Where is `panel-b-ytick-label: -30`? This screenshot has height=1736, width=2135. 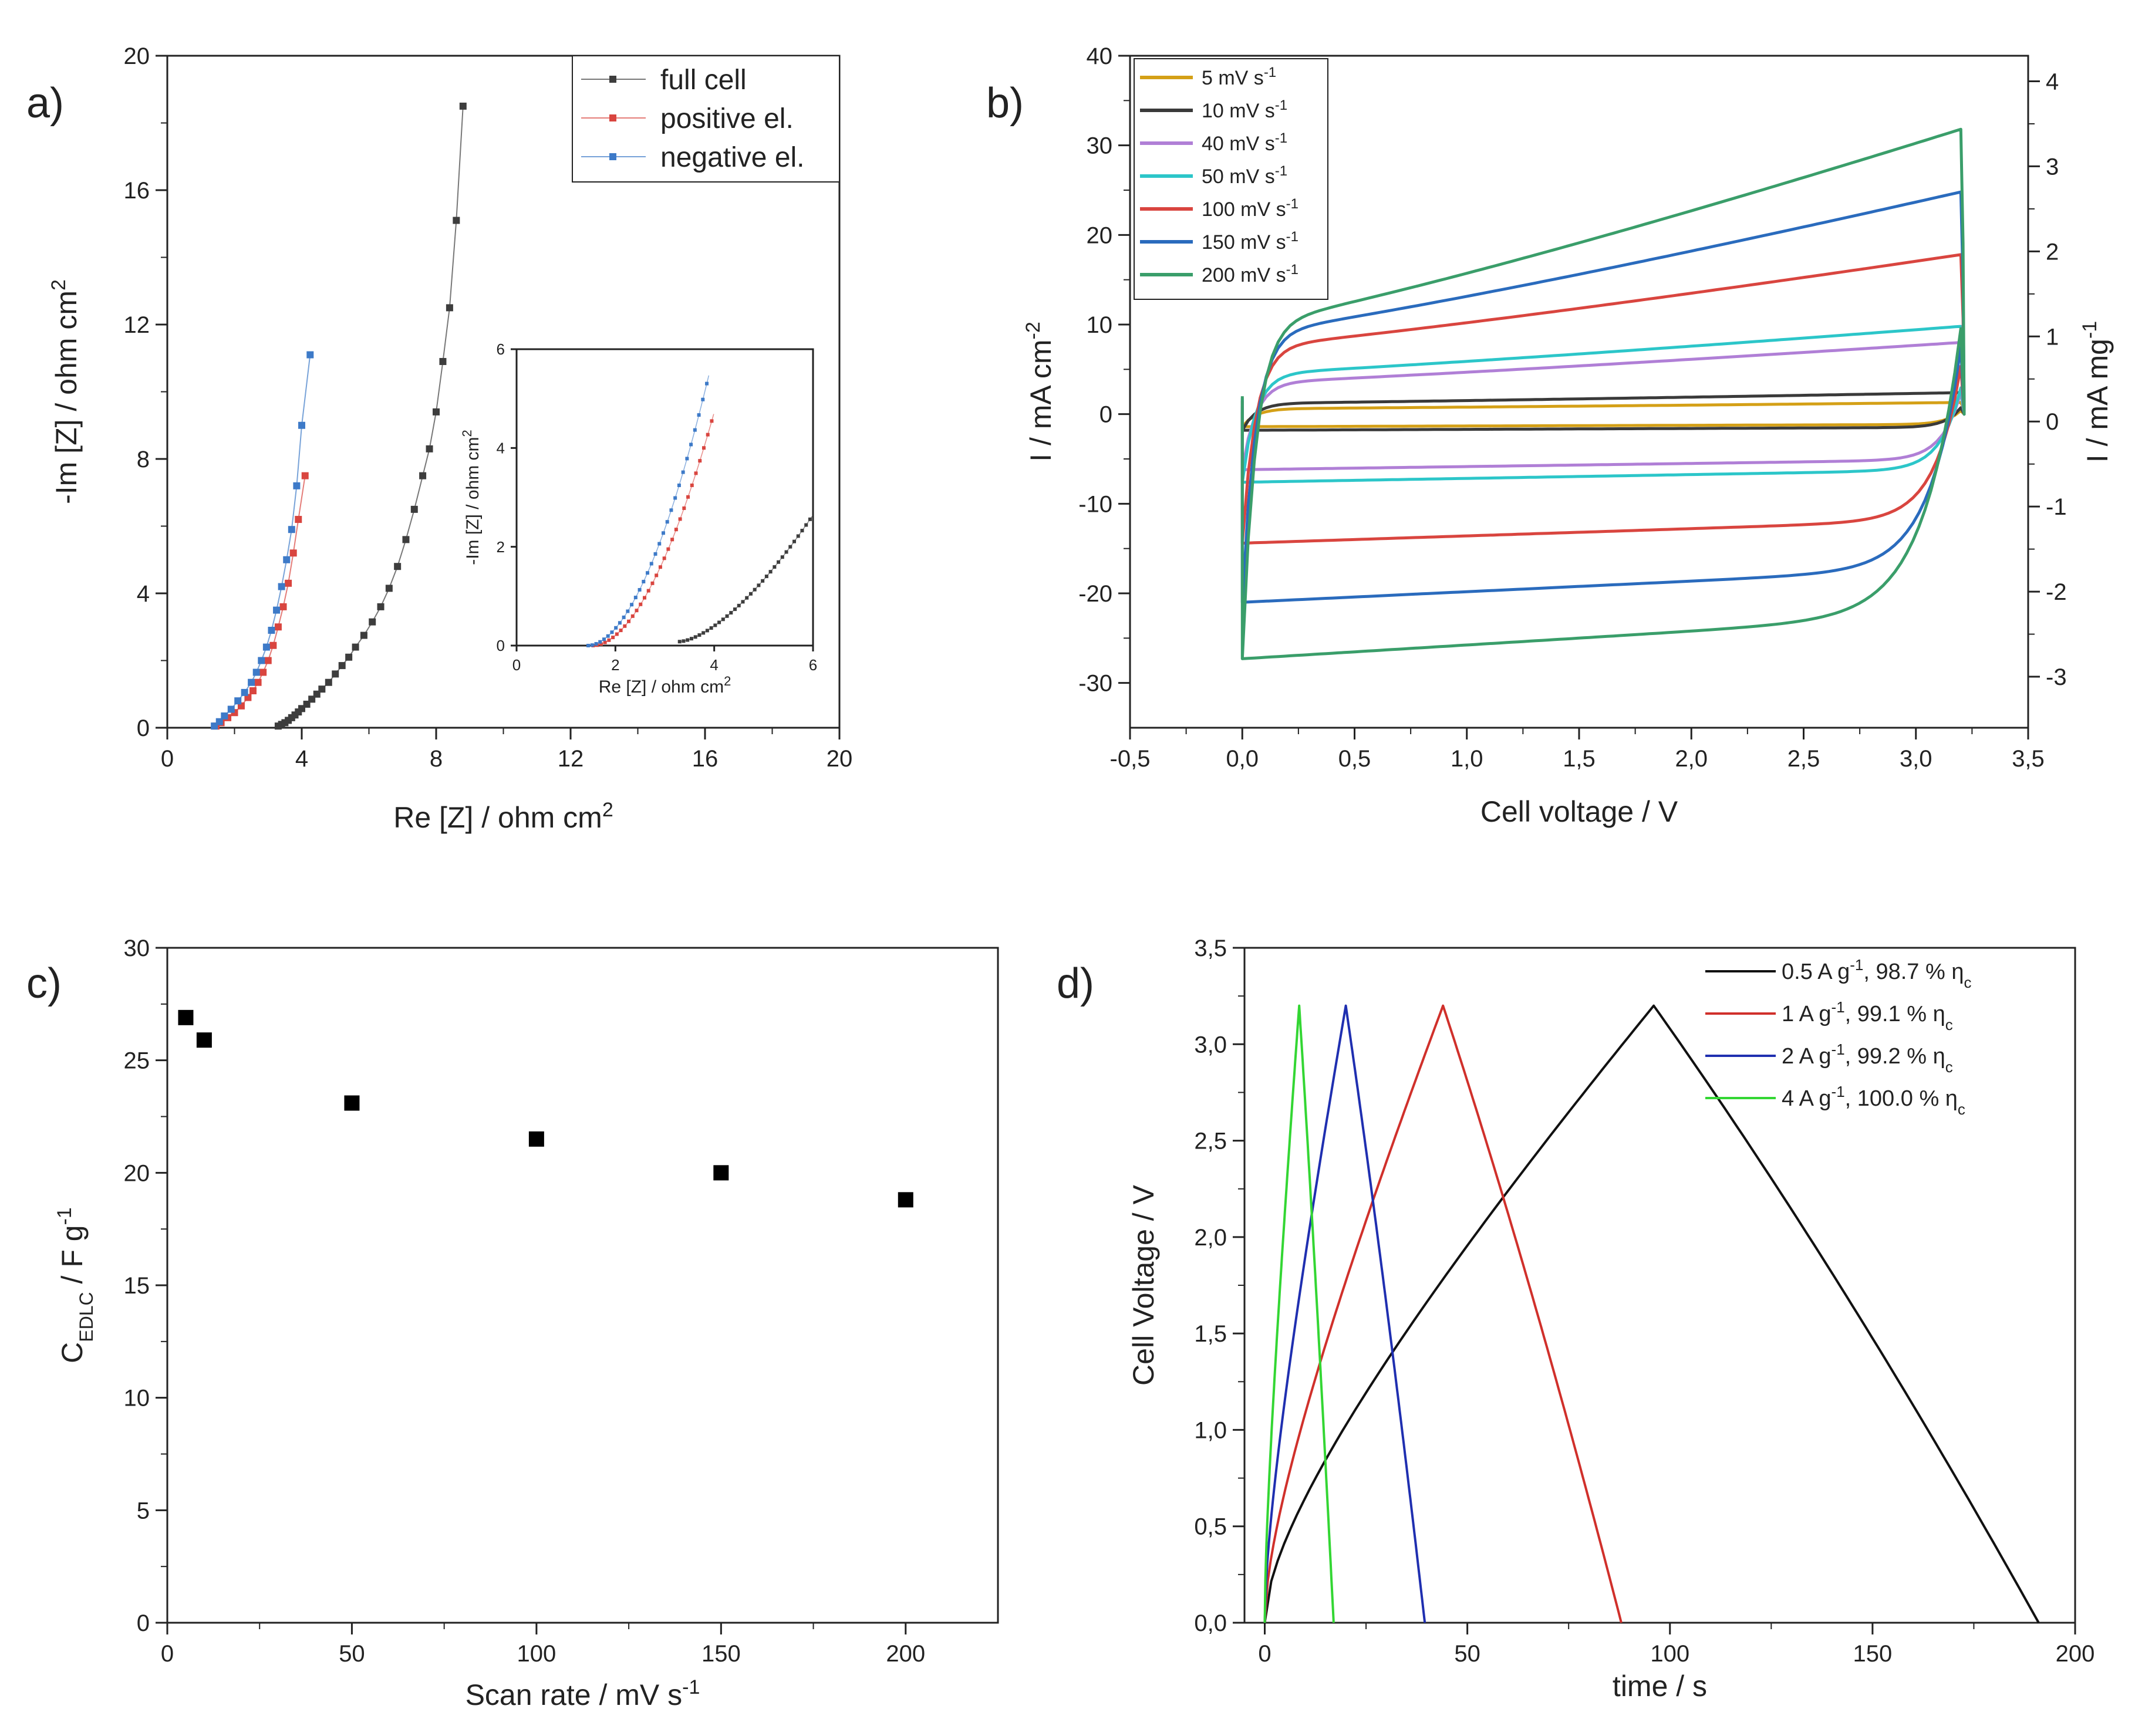 panel-b-ytick-label: -30 is located at coordinates (1095, 684).